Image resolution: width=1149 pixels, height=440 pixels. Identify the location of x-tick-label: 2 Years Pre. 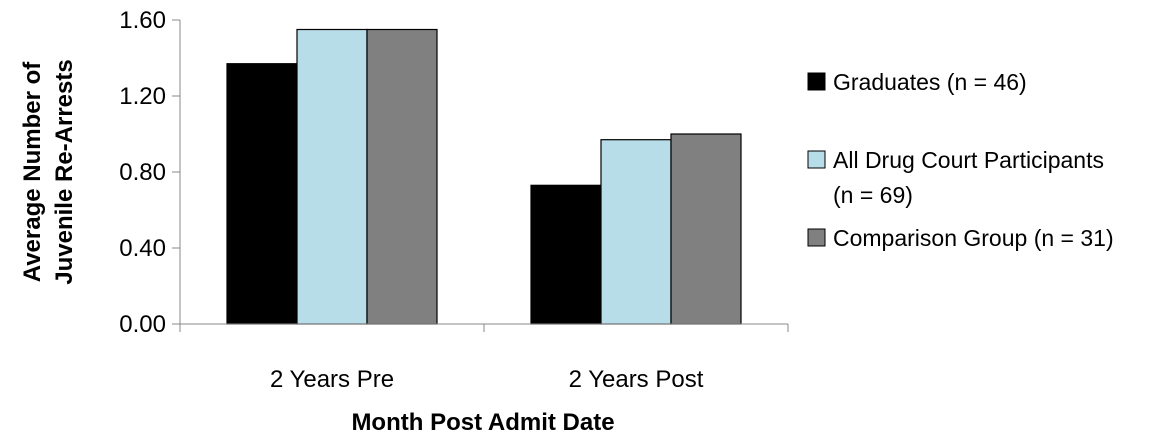
(332, 379).